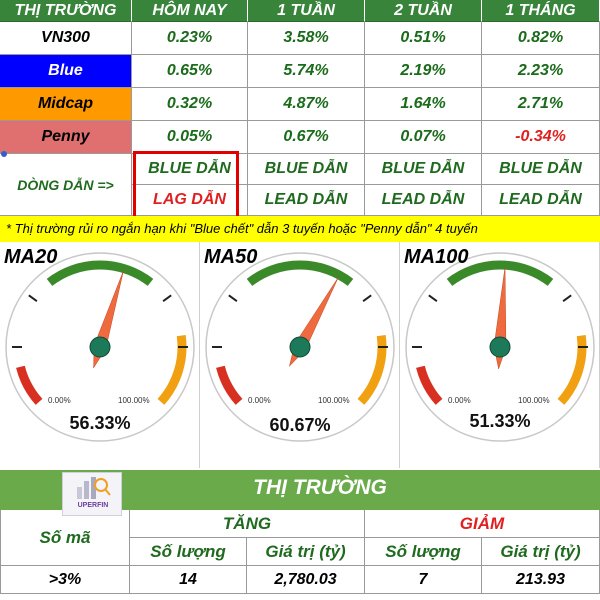 The width and height of the screenshot is (600, 600). I want to click on gt3-giam-so-luong: 7, so click(423, 580).